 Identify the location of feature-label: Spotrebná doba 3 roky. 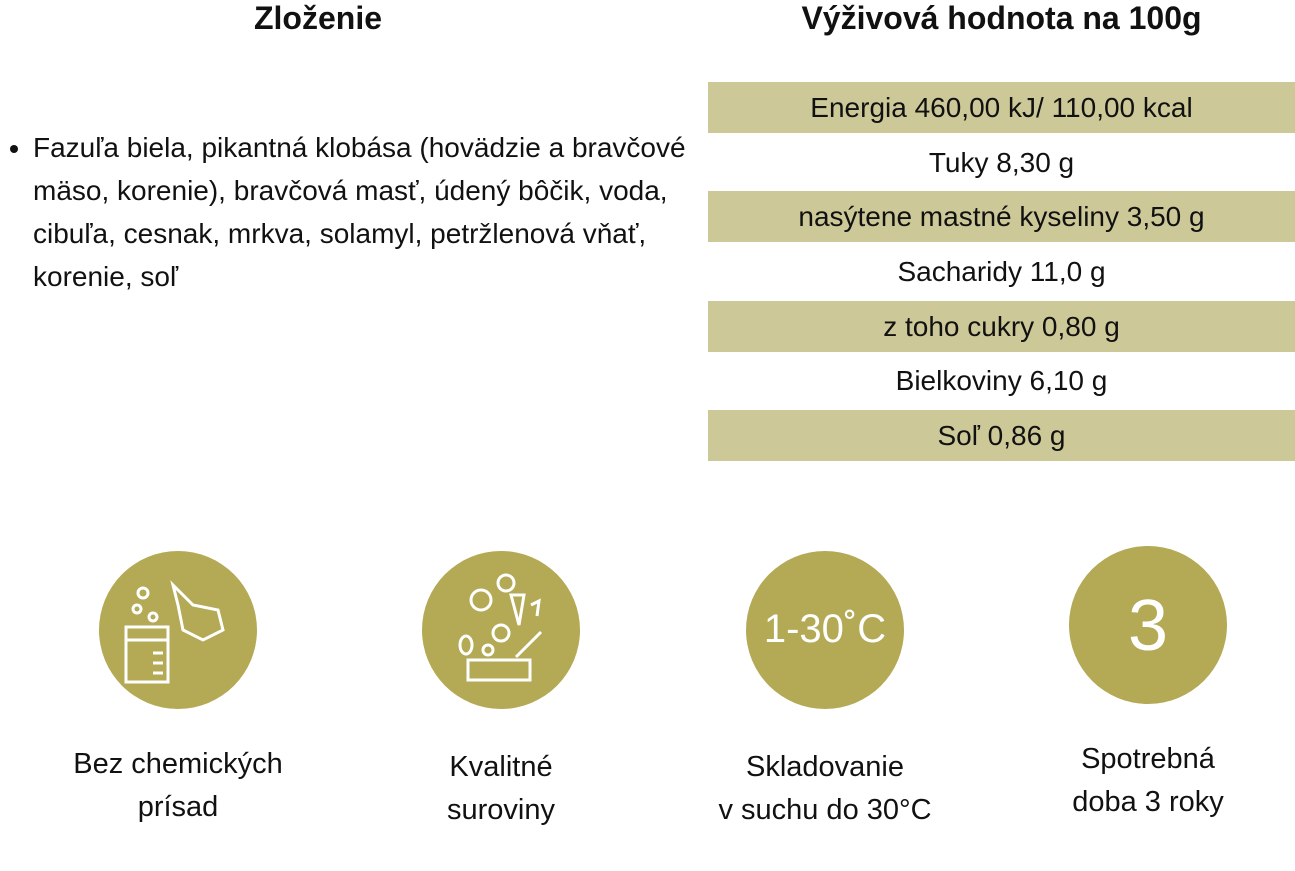
(1141, 781).